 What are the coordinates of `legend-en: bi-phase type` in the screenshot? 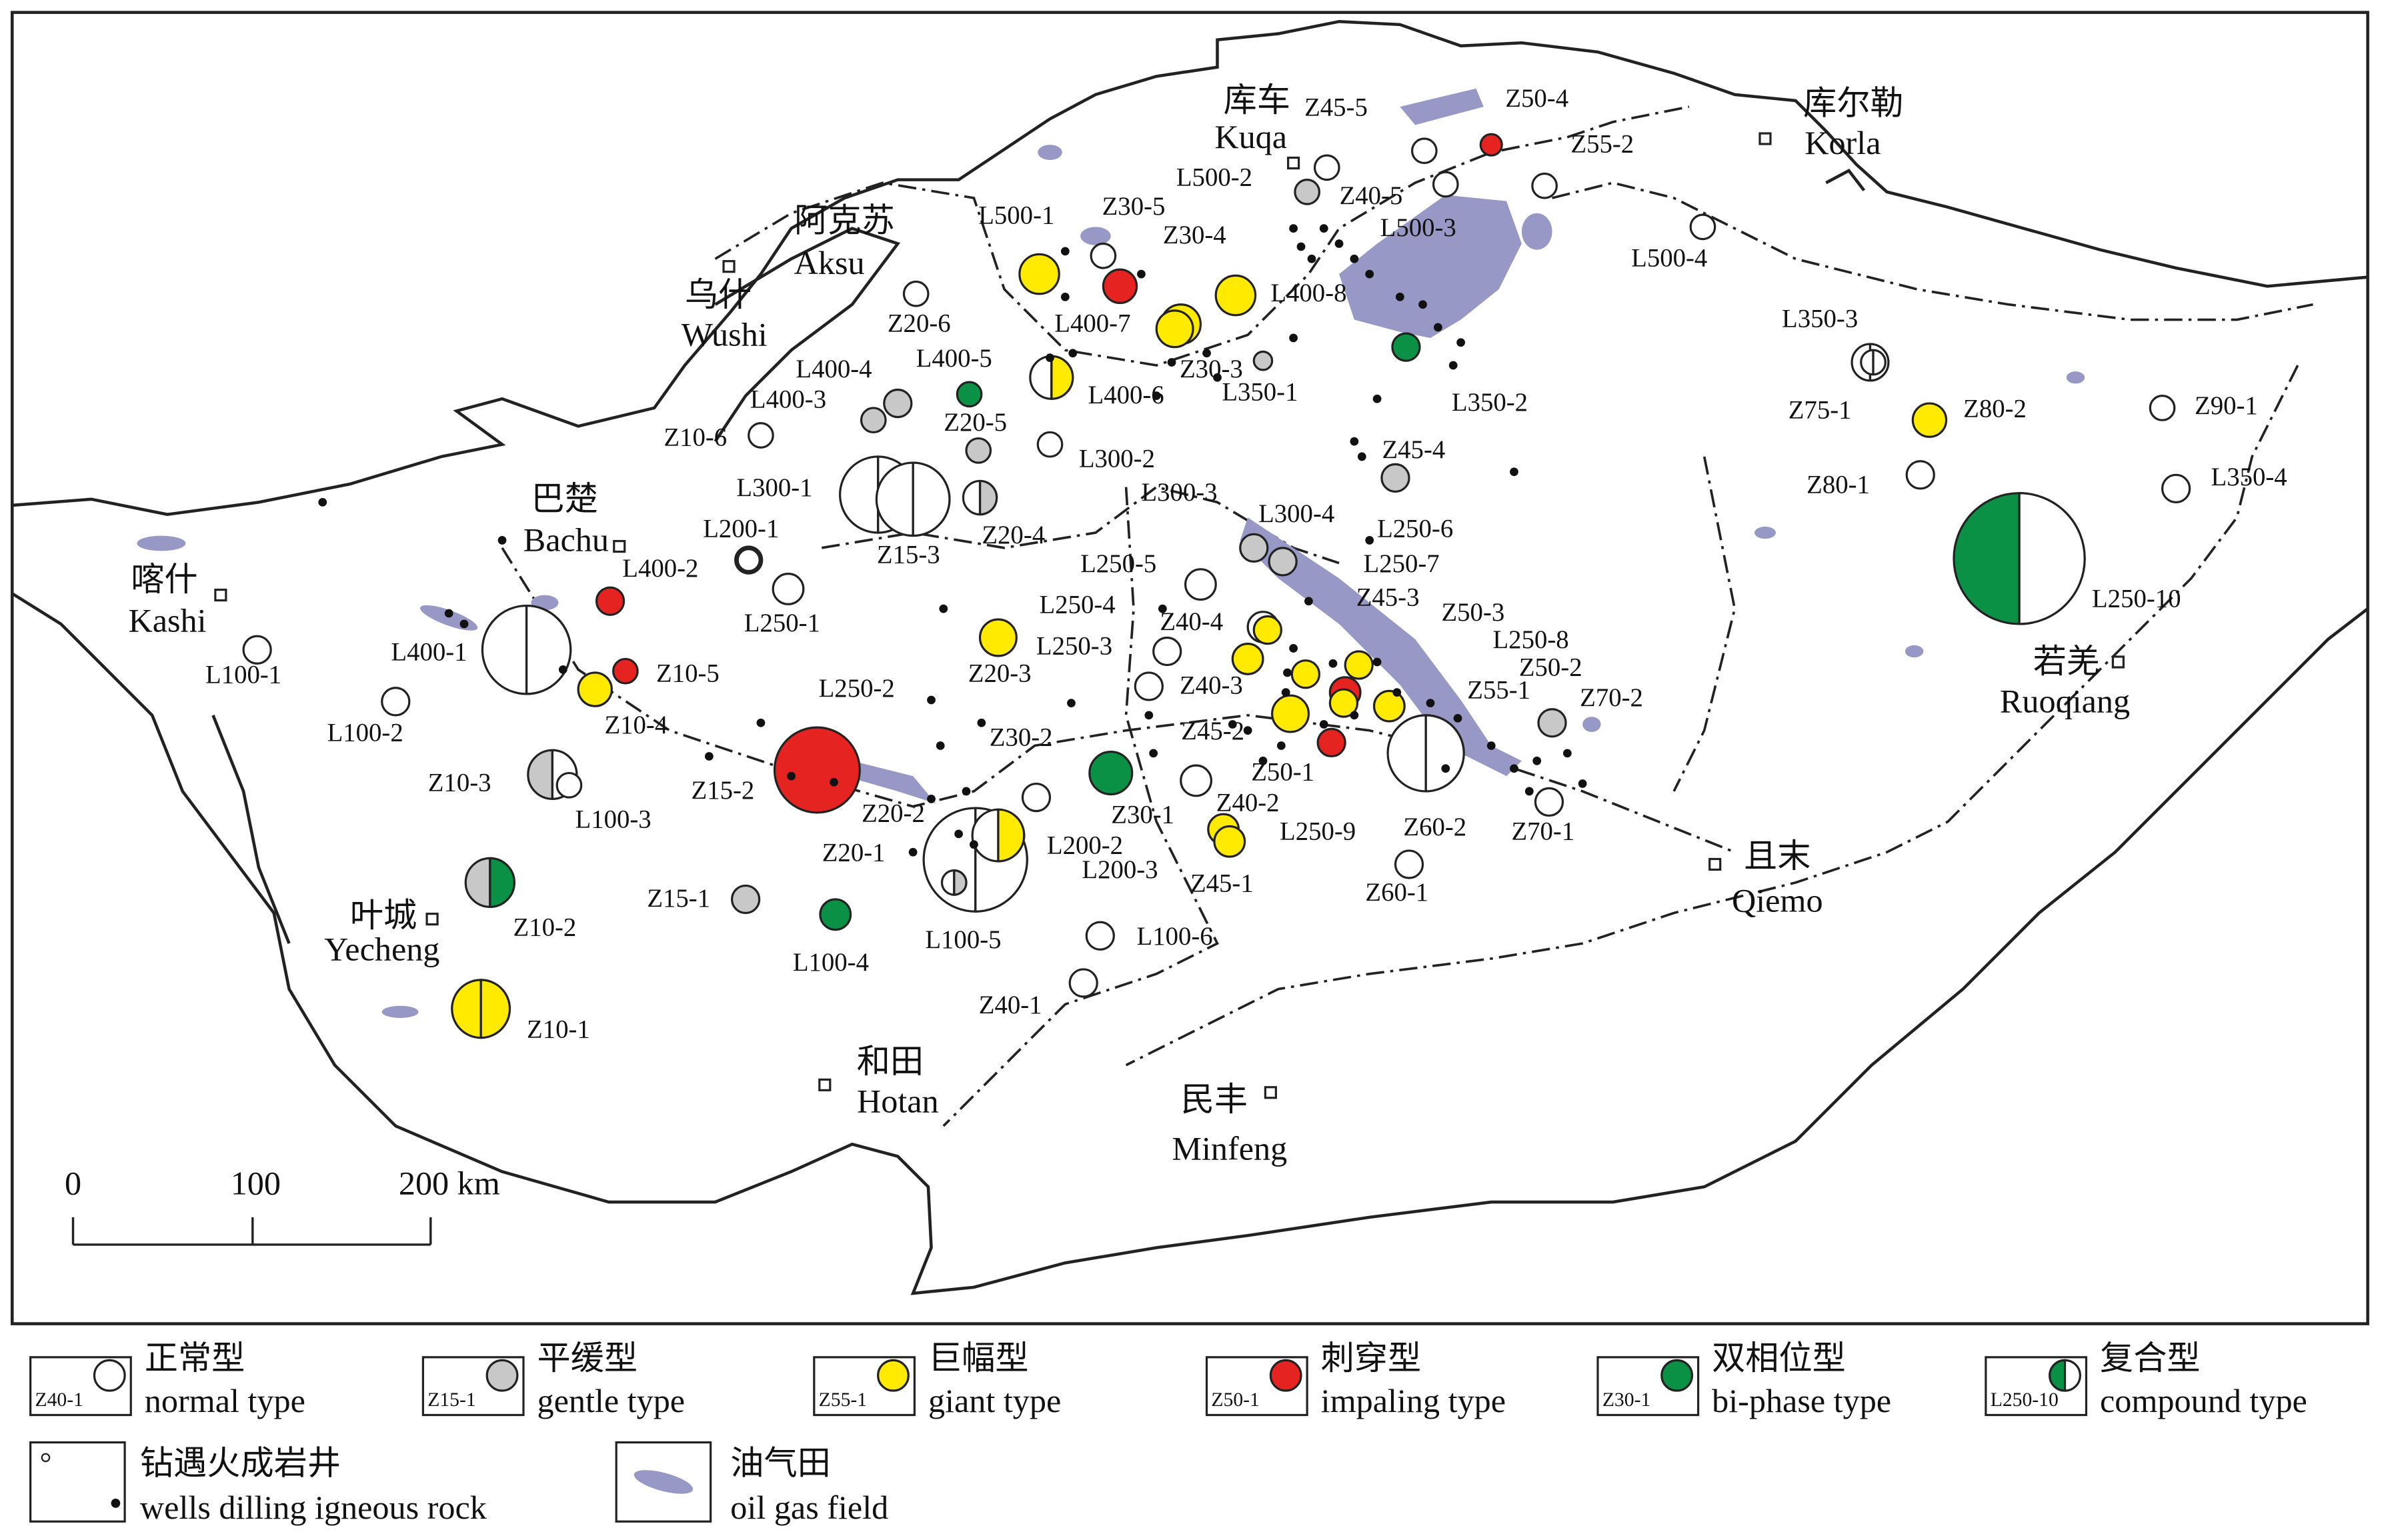 It's located at (1801, 1400).